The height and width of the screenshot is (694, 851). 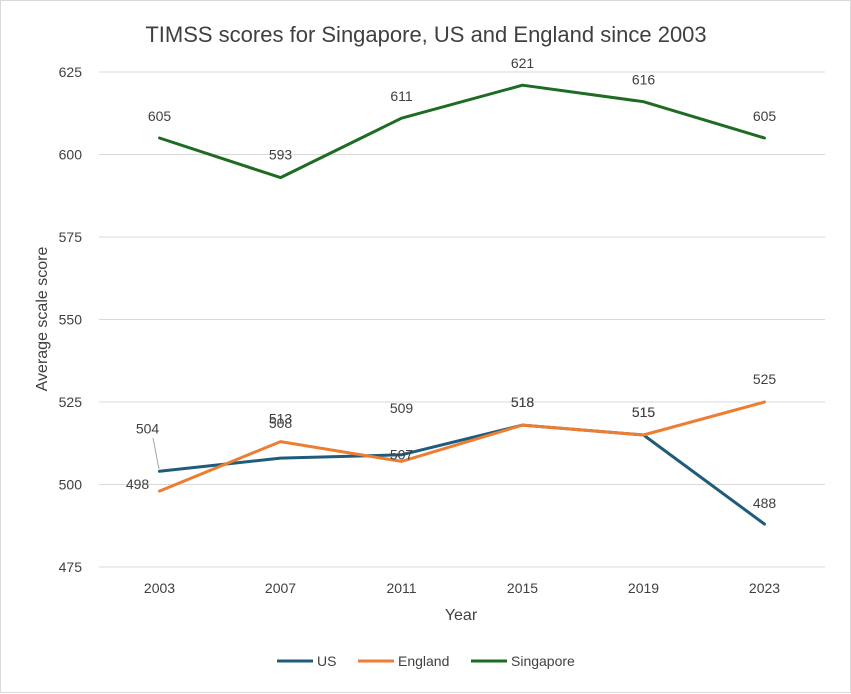 What do you see at coordinates (71, 155) in the screenshot?
I see `y-tick-label: 600` at bounding box center [71, 155].